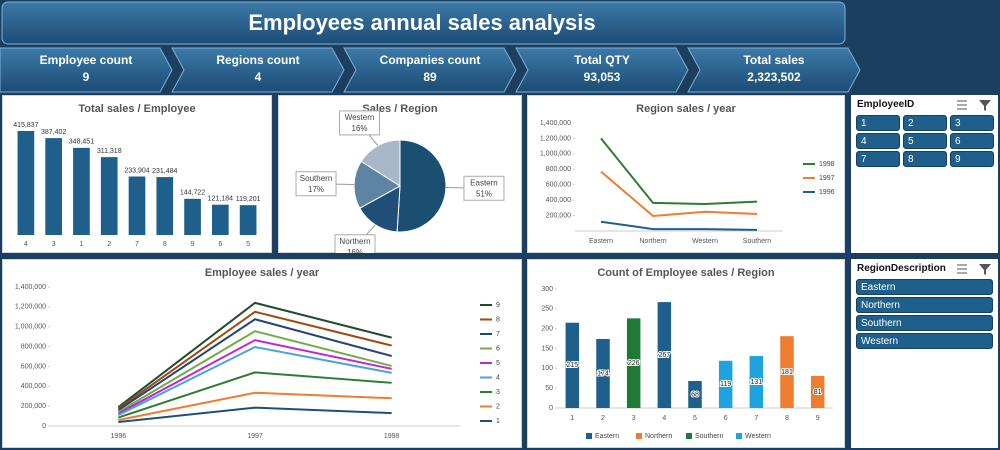  Describe the element at coordinates (547, 348) in the screenshot. I see `y-tick-label: 150` at that location.